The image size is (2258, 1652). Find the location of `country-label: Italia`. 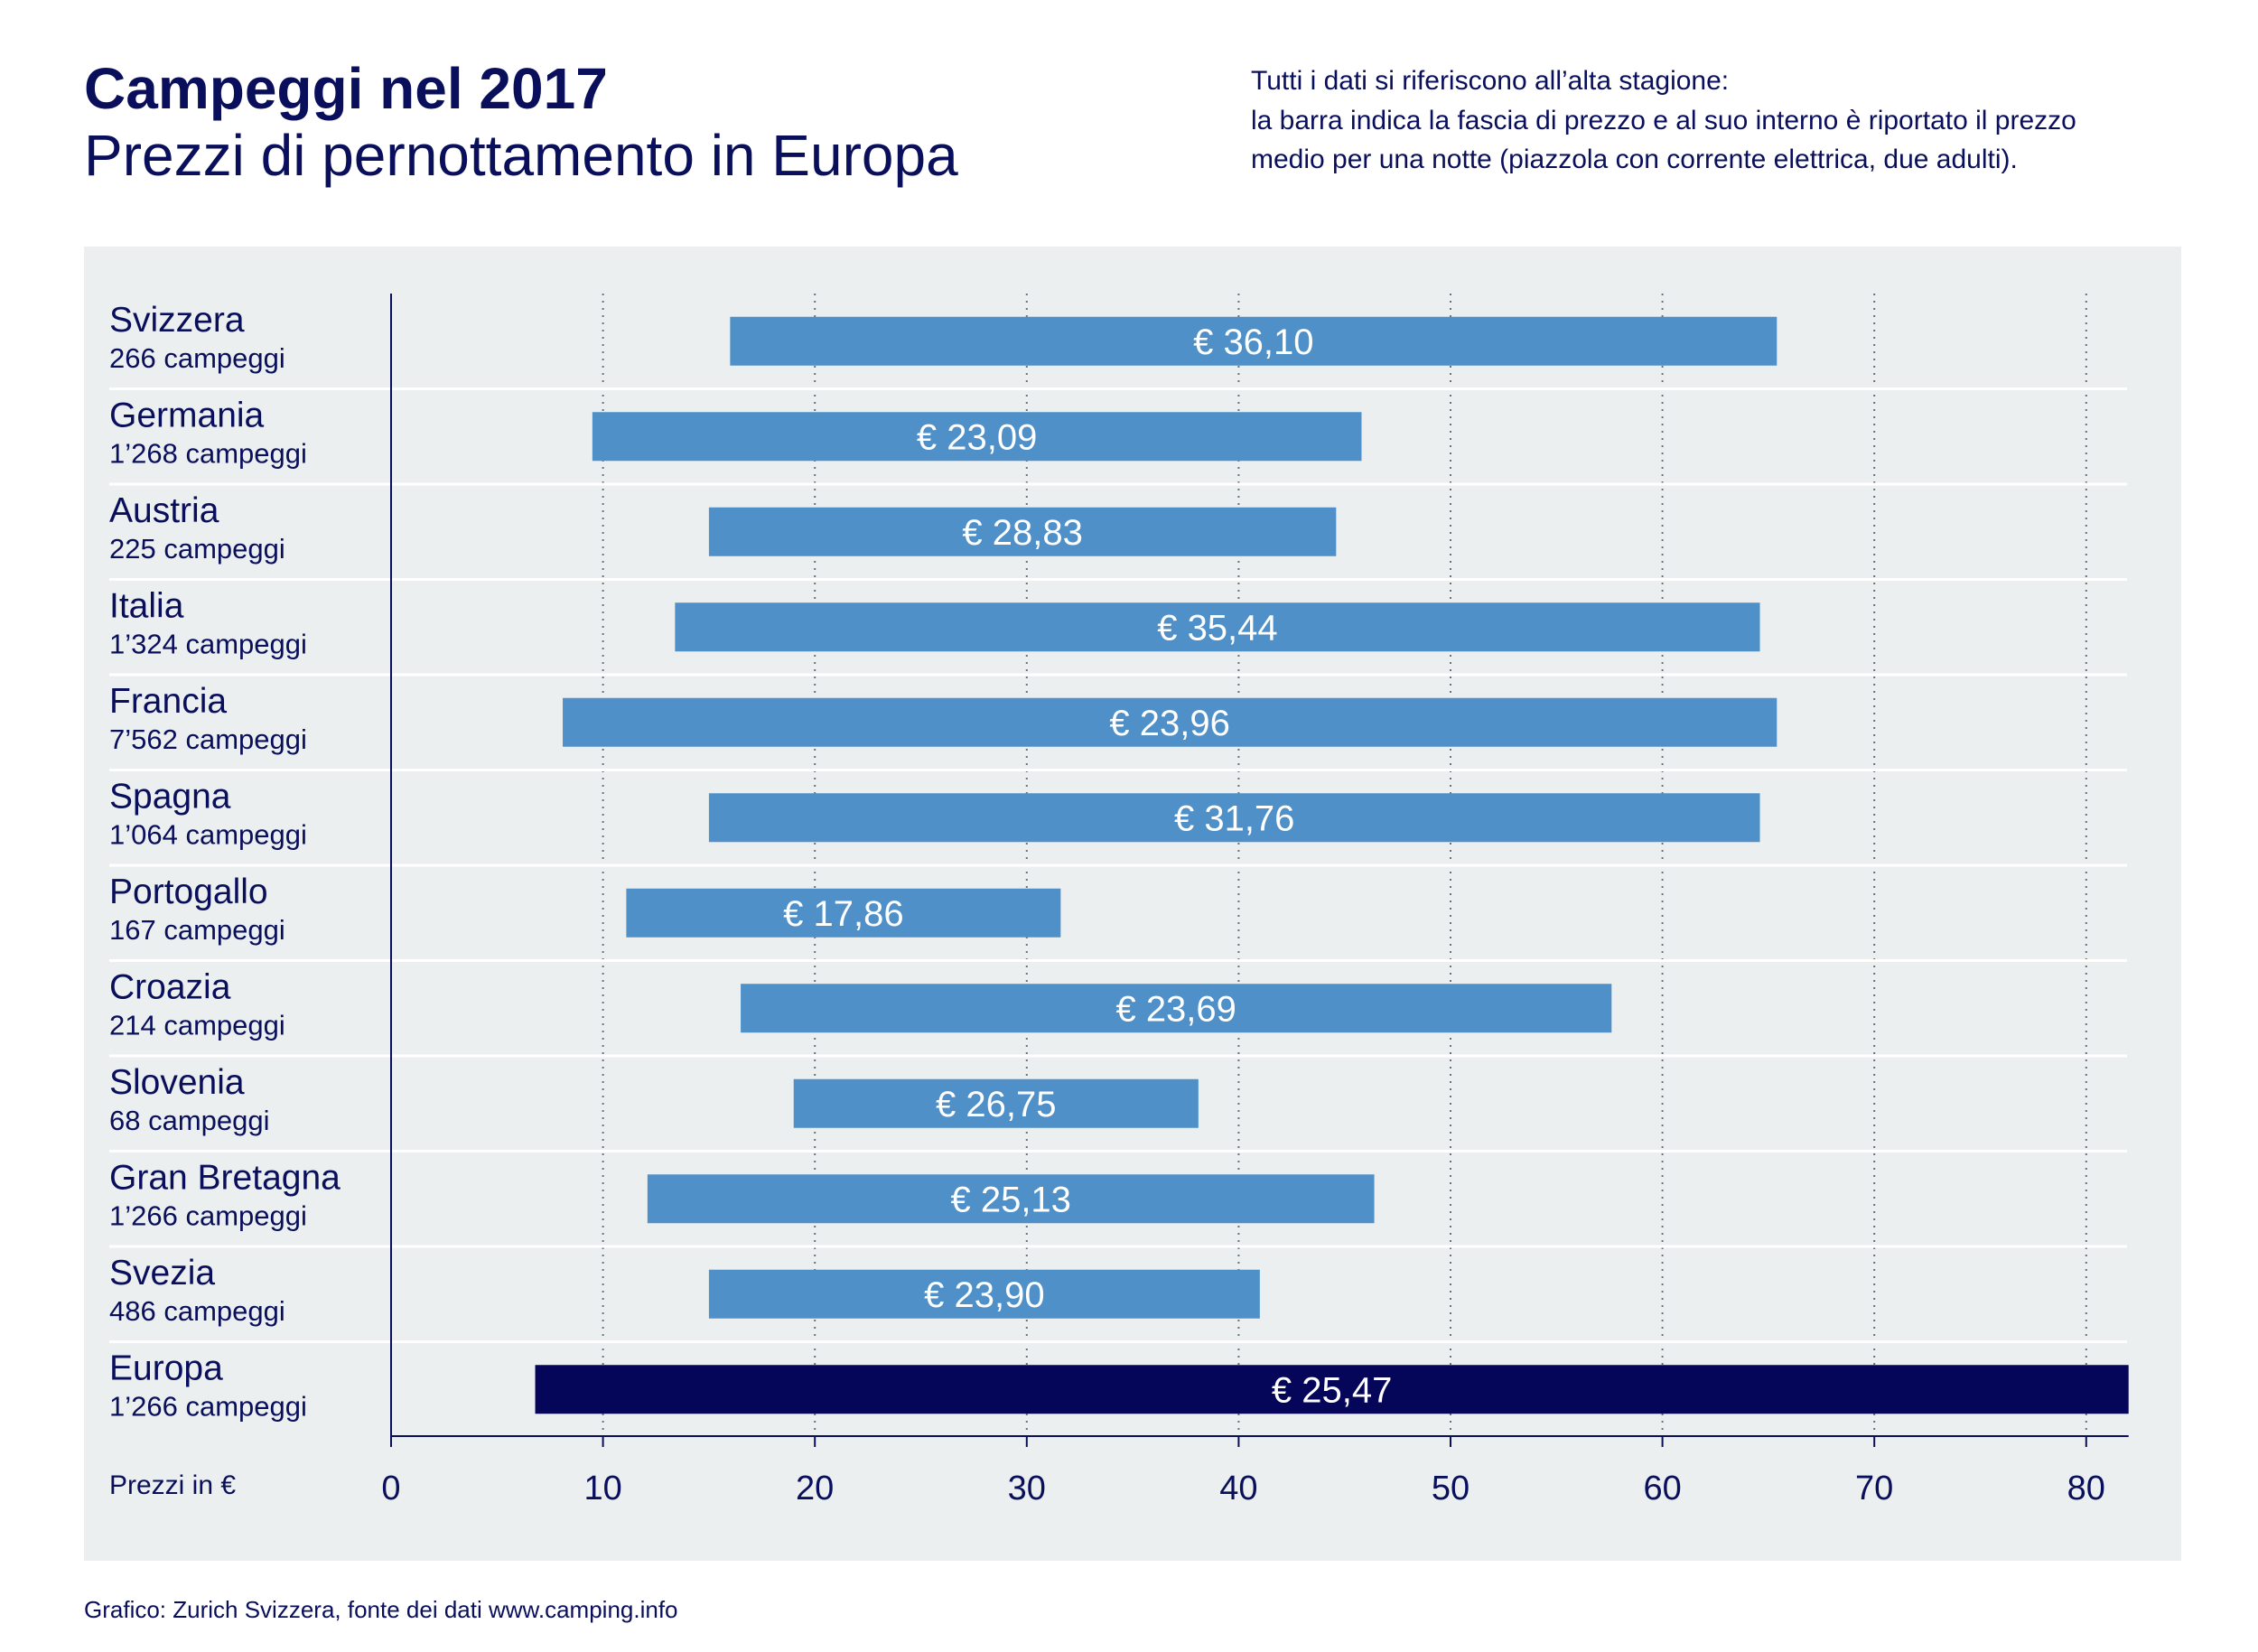

country-label: Italia is located at coordinates (146, 606).